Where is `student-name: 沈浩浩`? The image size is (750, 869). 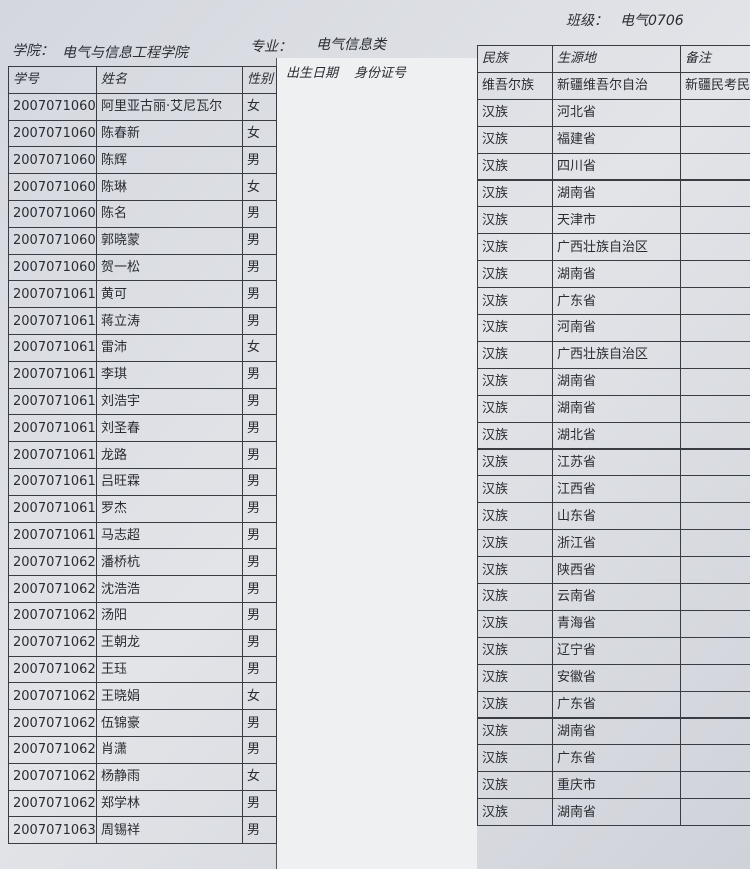
student-name: 沈浩浩 is located at coordinates (169, 589).